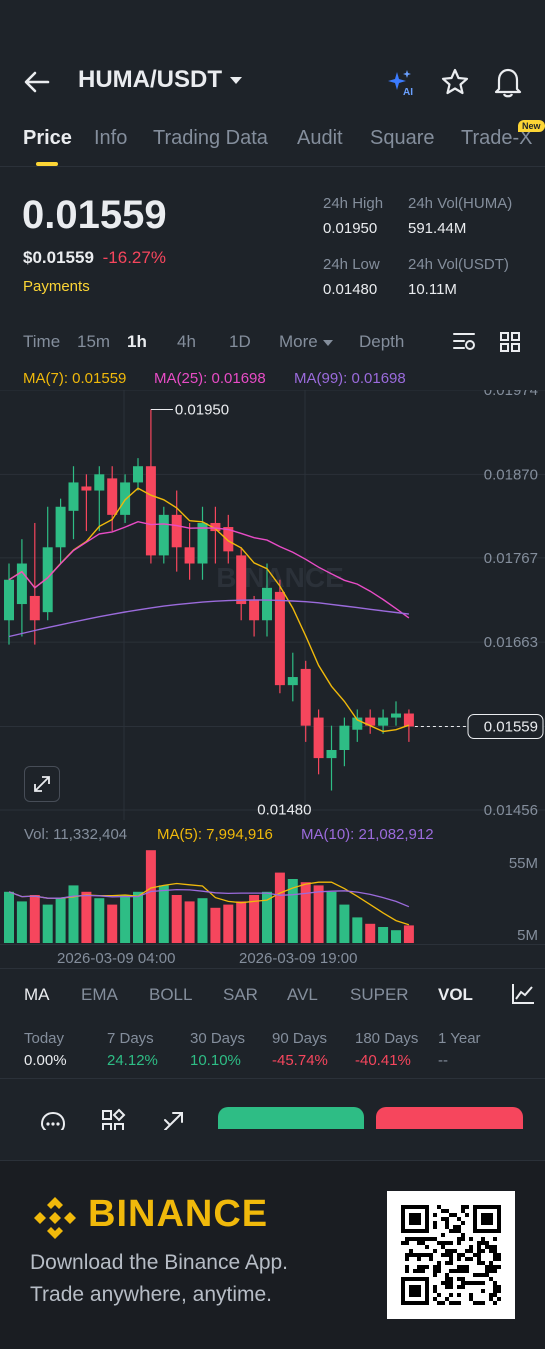 This screenshot has height=1349, width=545. Describe the element at coordinates (401, 83) in the screenshot. I see `ai-button: AI` at that location.